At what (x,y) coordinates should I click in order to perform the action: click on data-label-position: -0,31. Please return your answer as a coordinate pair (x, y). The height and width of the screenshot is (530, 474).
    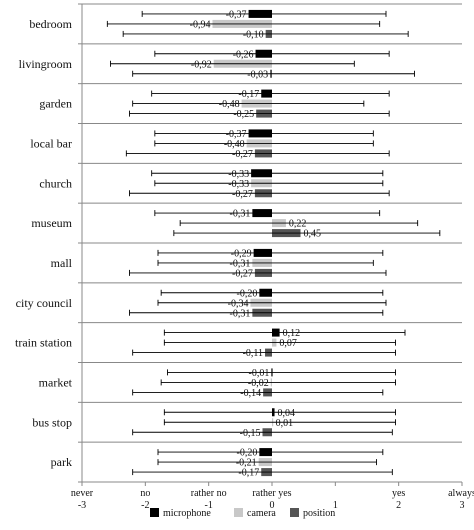
    Looking at the image, I should click on (240, 313).